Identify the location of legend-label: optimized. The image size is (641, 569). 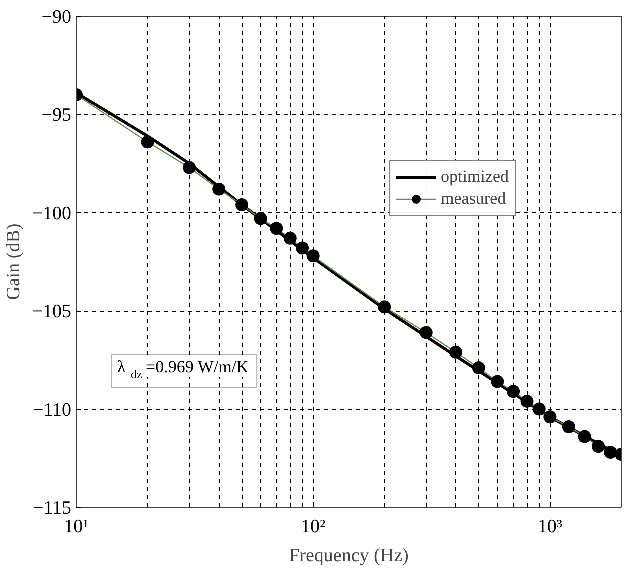
(475, 177).